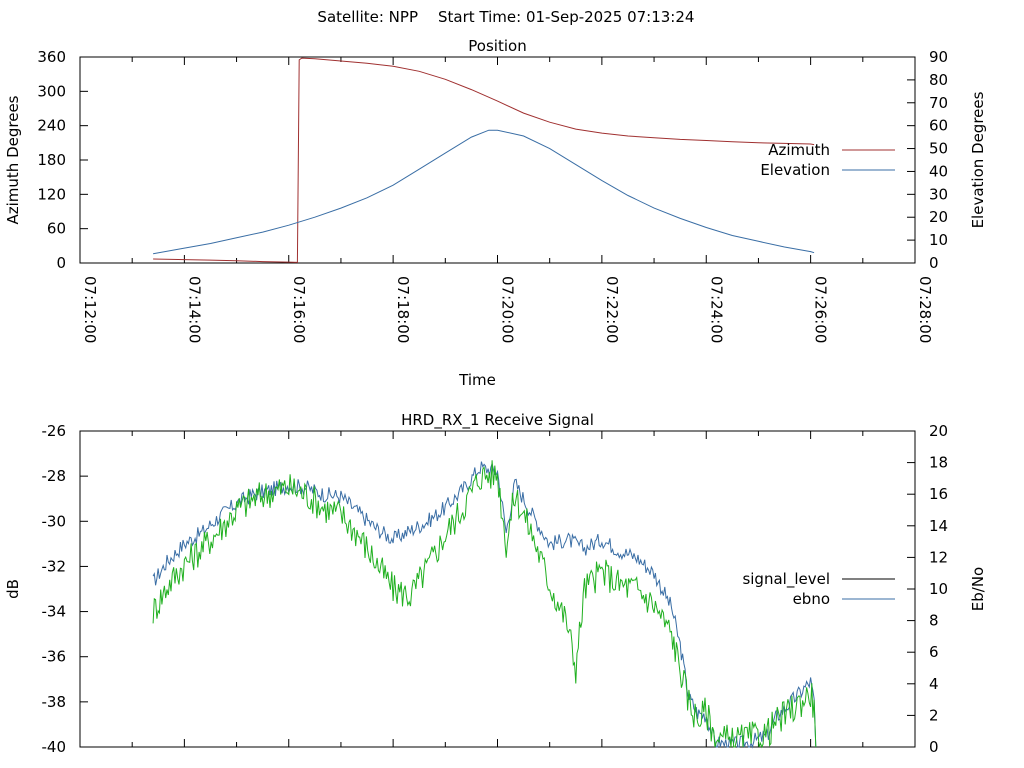  I want to click on x-tick-label: 07:12:00, so click(90, 309).